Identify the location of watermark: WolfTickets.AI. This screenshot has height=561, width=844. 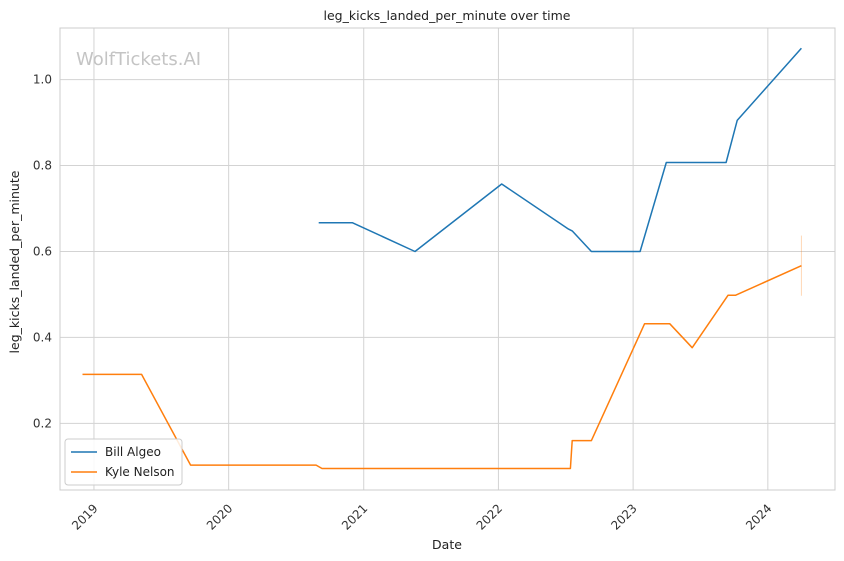
(138, 59).